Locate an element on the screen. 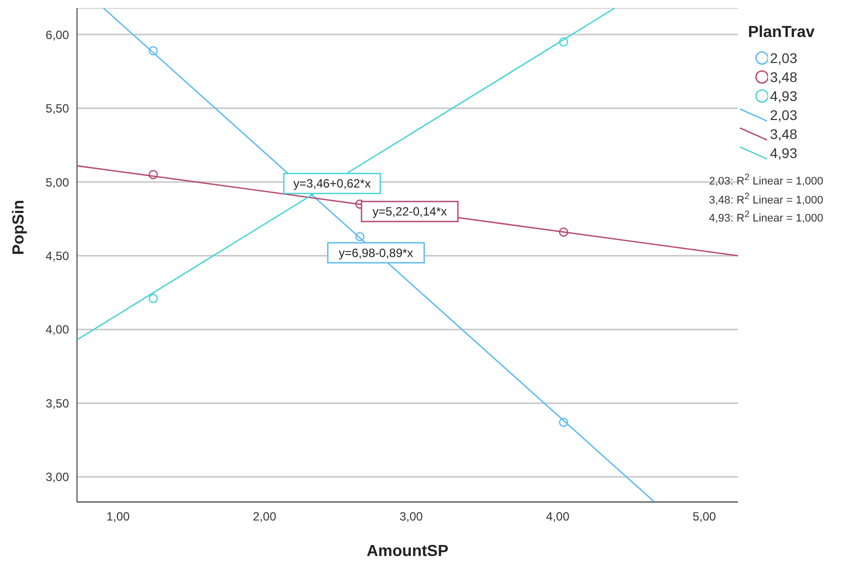  x-tick-label: 4,00 is located at coordinates (558, 517).